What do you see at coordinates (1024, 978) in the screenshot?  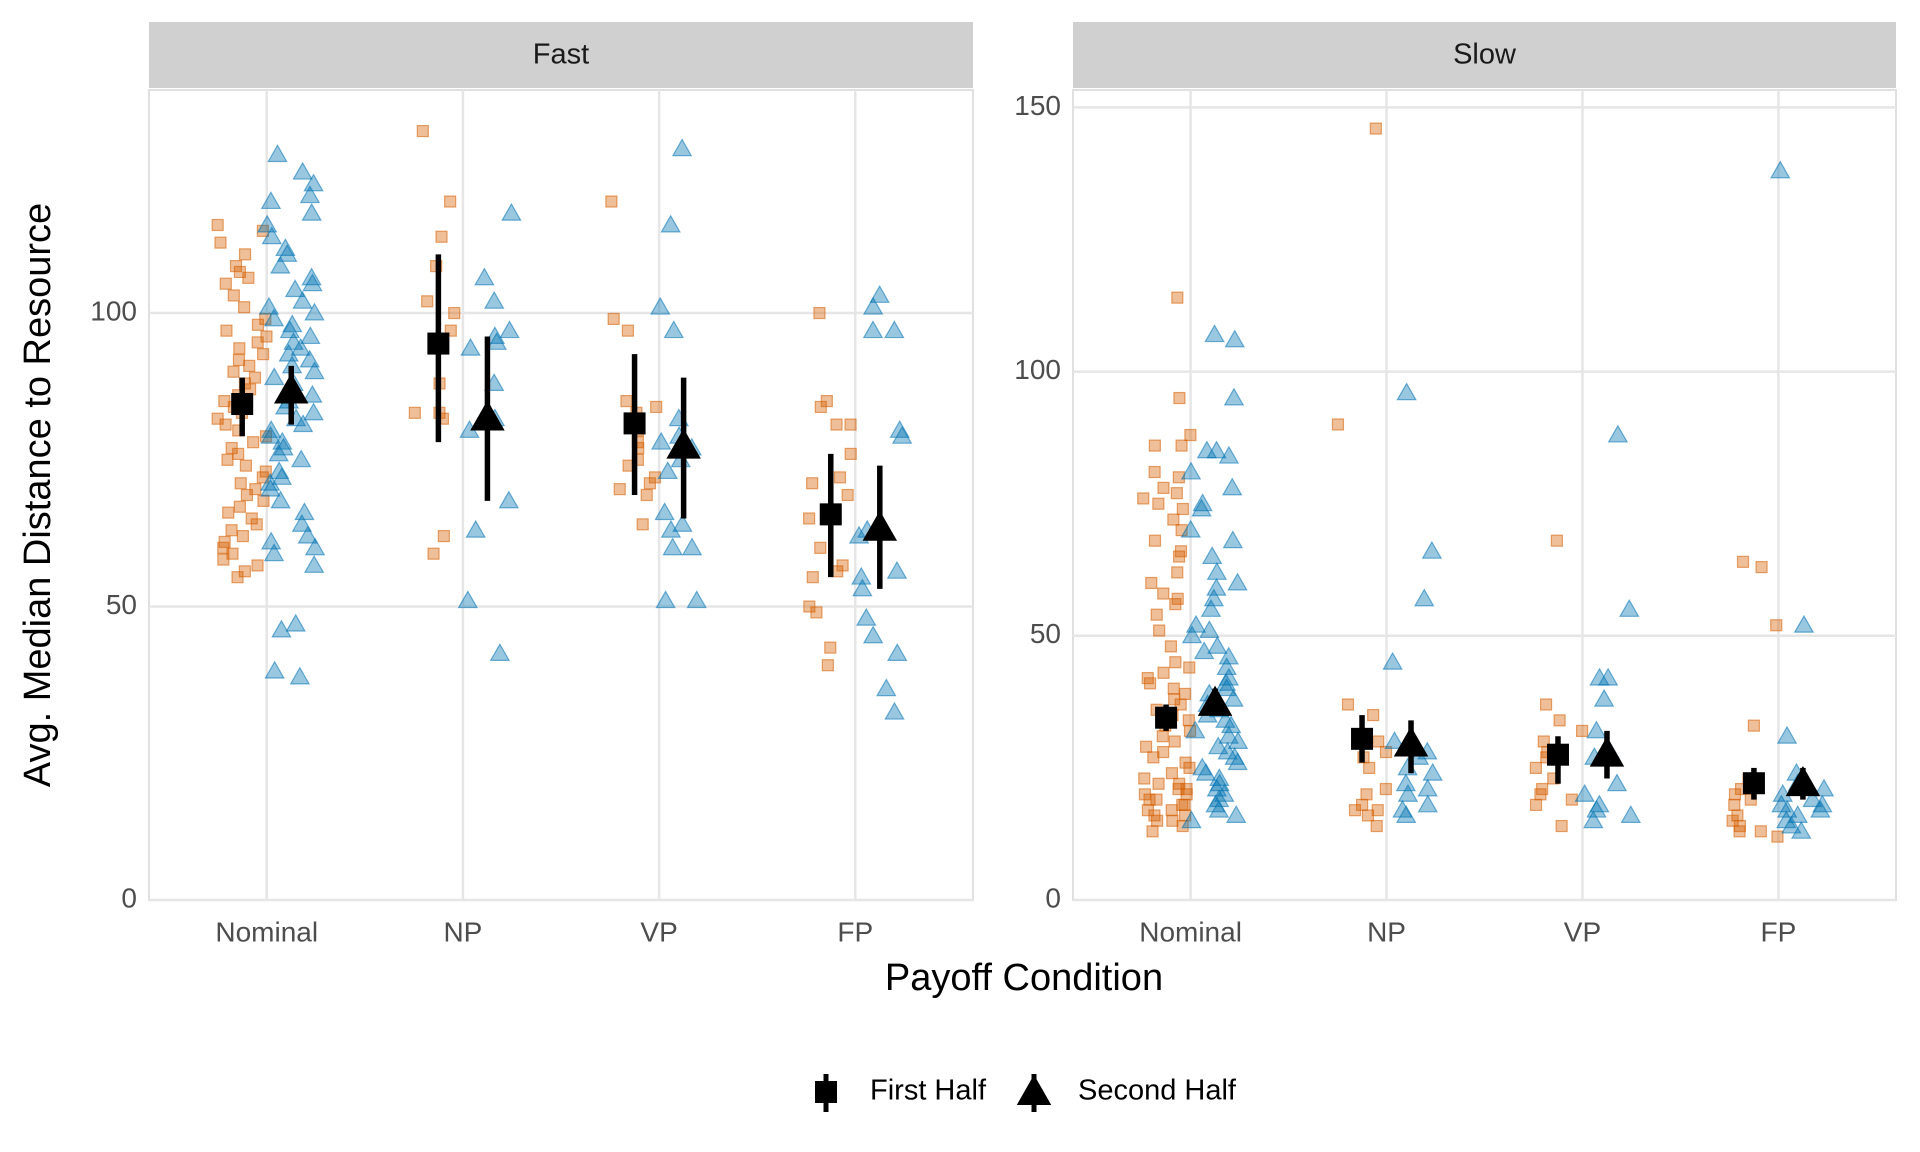 I see `x-axis-title: Payoff Condition` at bounding box center [1024, 978].